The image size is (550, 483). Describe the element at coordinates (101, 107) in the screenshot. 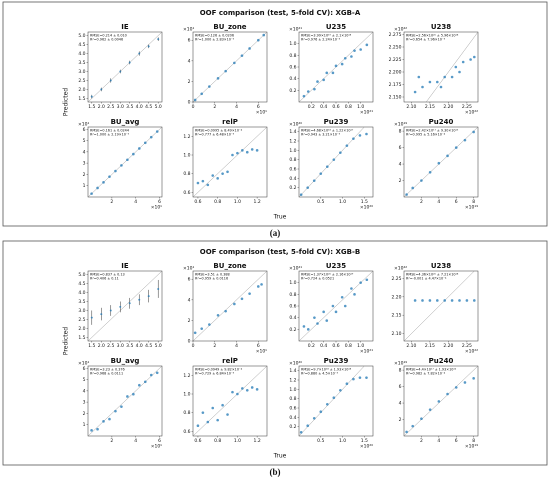

I see `x-tick-label: 2.0` at that location.